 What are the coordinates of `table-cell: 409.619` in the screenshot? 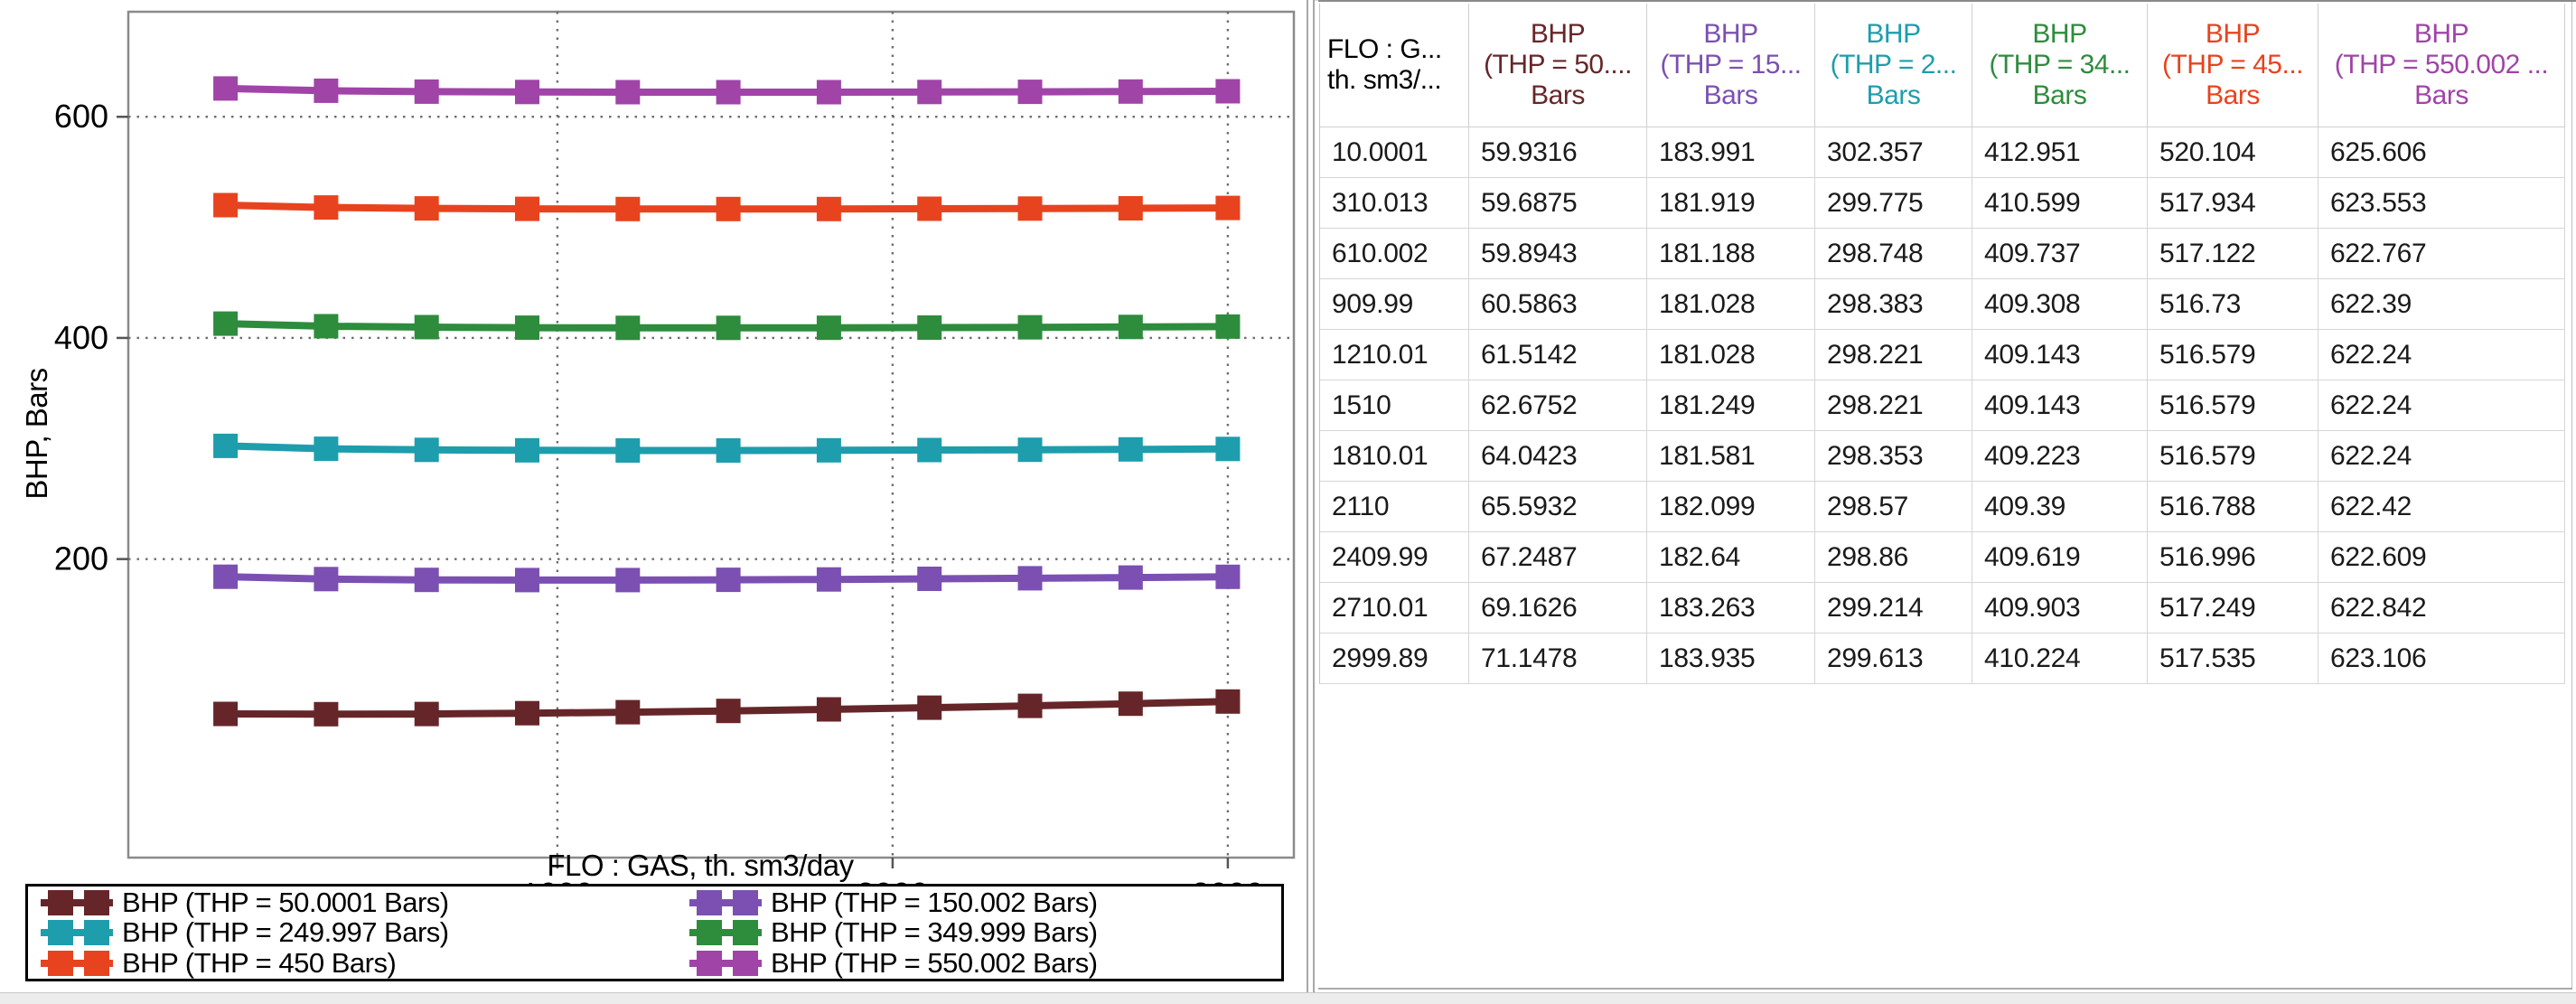 It's located at (2060, 557).